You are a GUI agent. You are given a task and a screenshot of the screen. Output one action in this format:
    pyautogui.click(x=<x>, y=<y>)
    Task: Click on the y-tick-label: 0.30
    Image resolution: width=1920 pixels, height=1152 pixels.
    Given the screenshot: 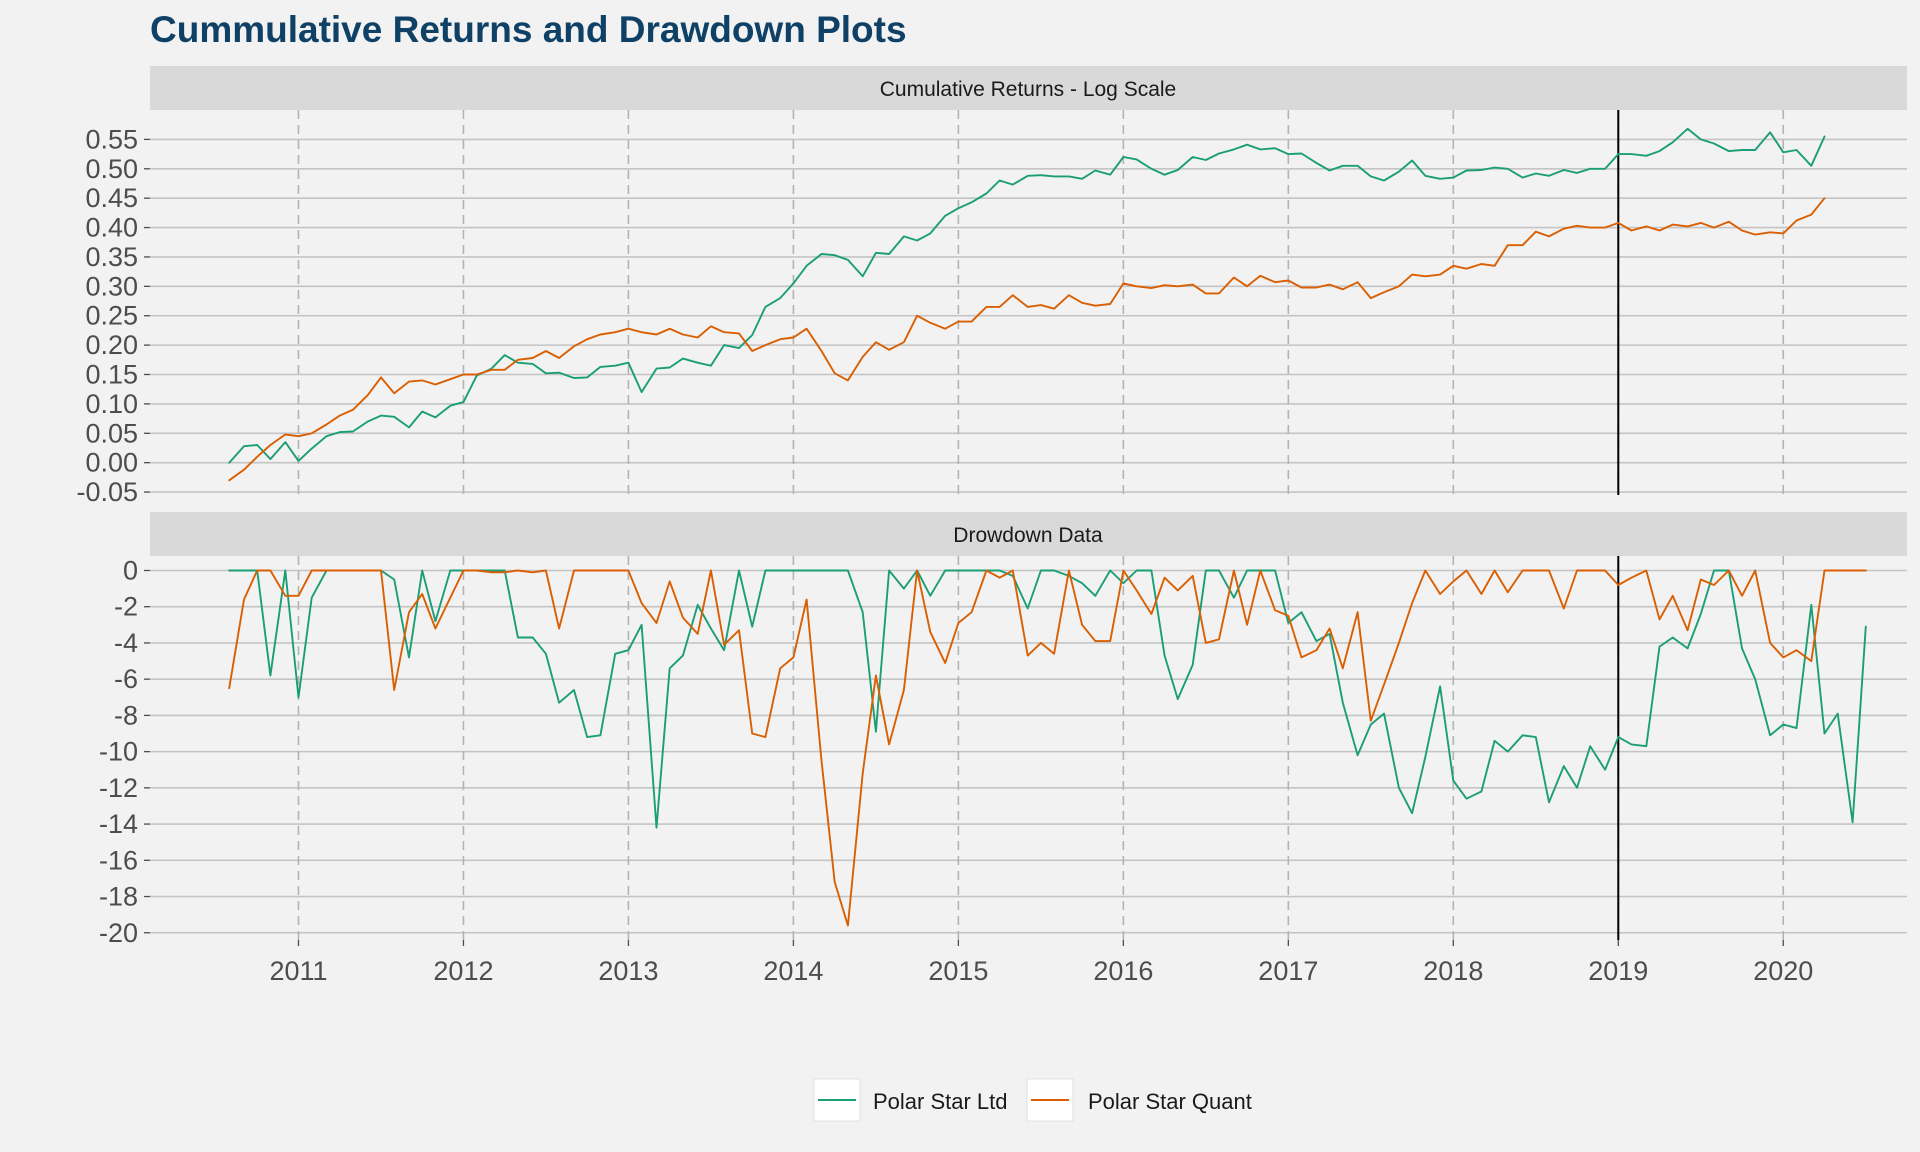 What is the action you would take?
    pyautogui.click(x=111, y=286)
    